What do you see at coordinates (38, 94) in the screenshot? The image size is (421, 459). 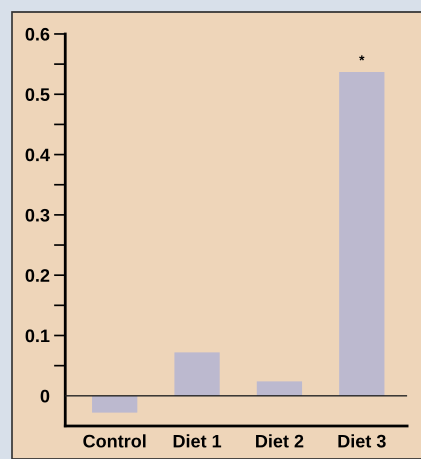 I see `y-tick-label: 0.5` at bounding box center [38, 94].